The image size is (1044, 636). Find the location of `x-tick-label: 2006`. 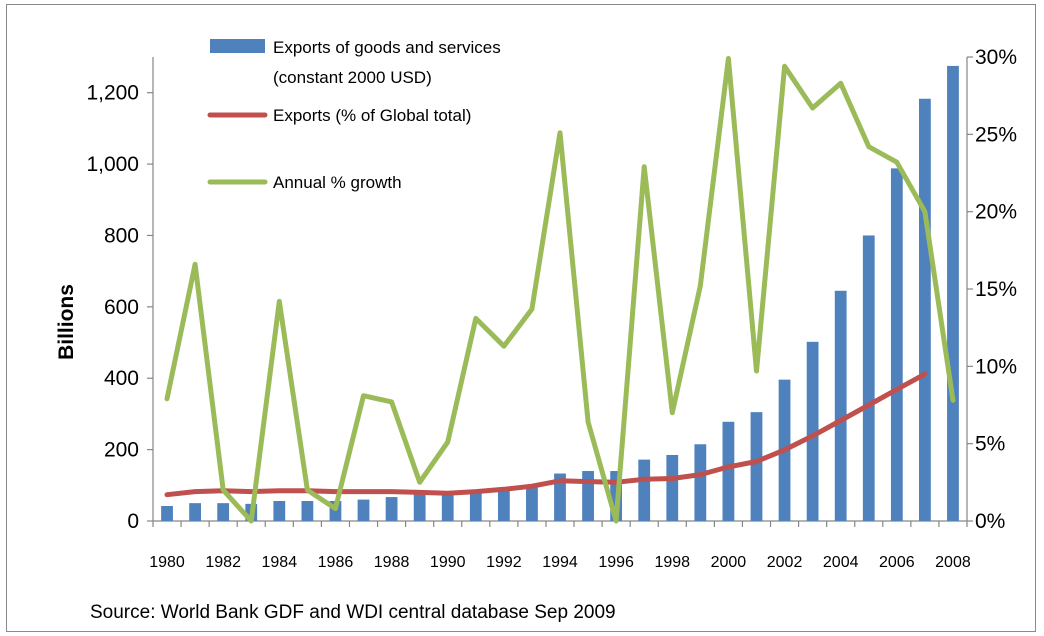

x-tick-label: 2006 is located at coordinates (897, 562).